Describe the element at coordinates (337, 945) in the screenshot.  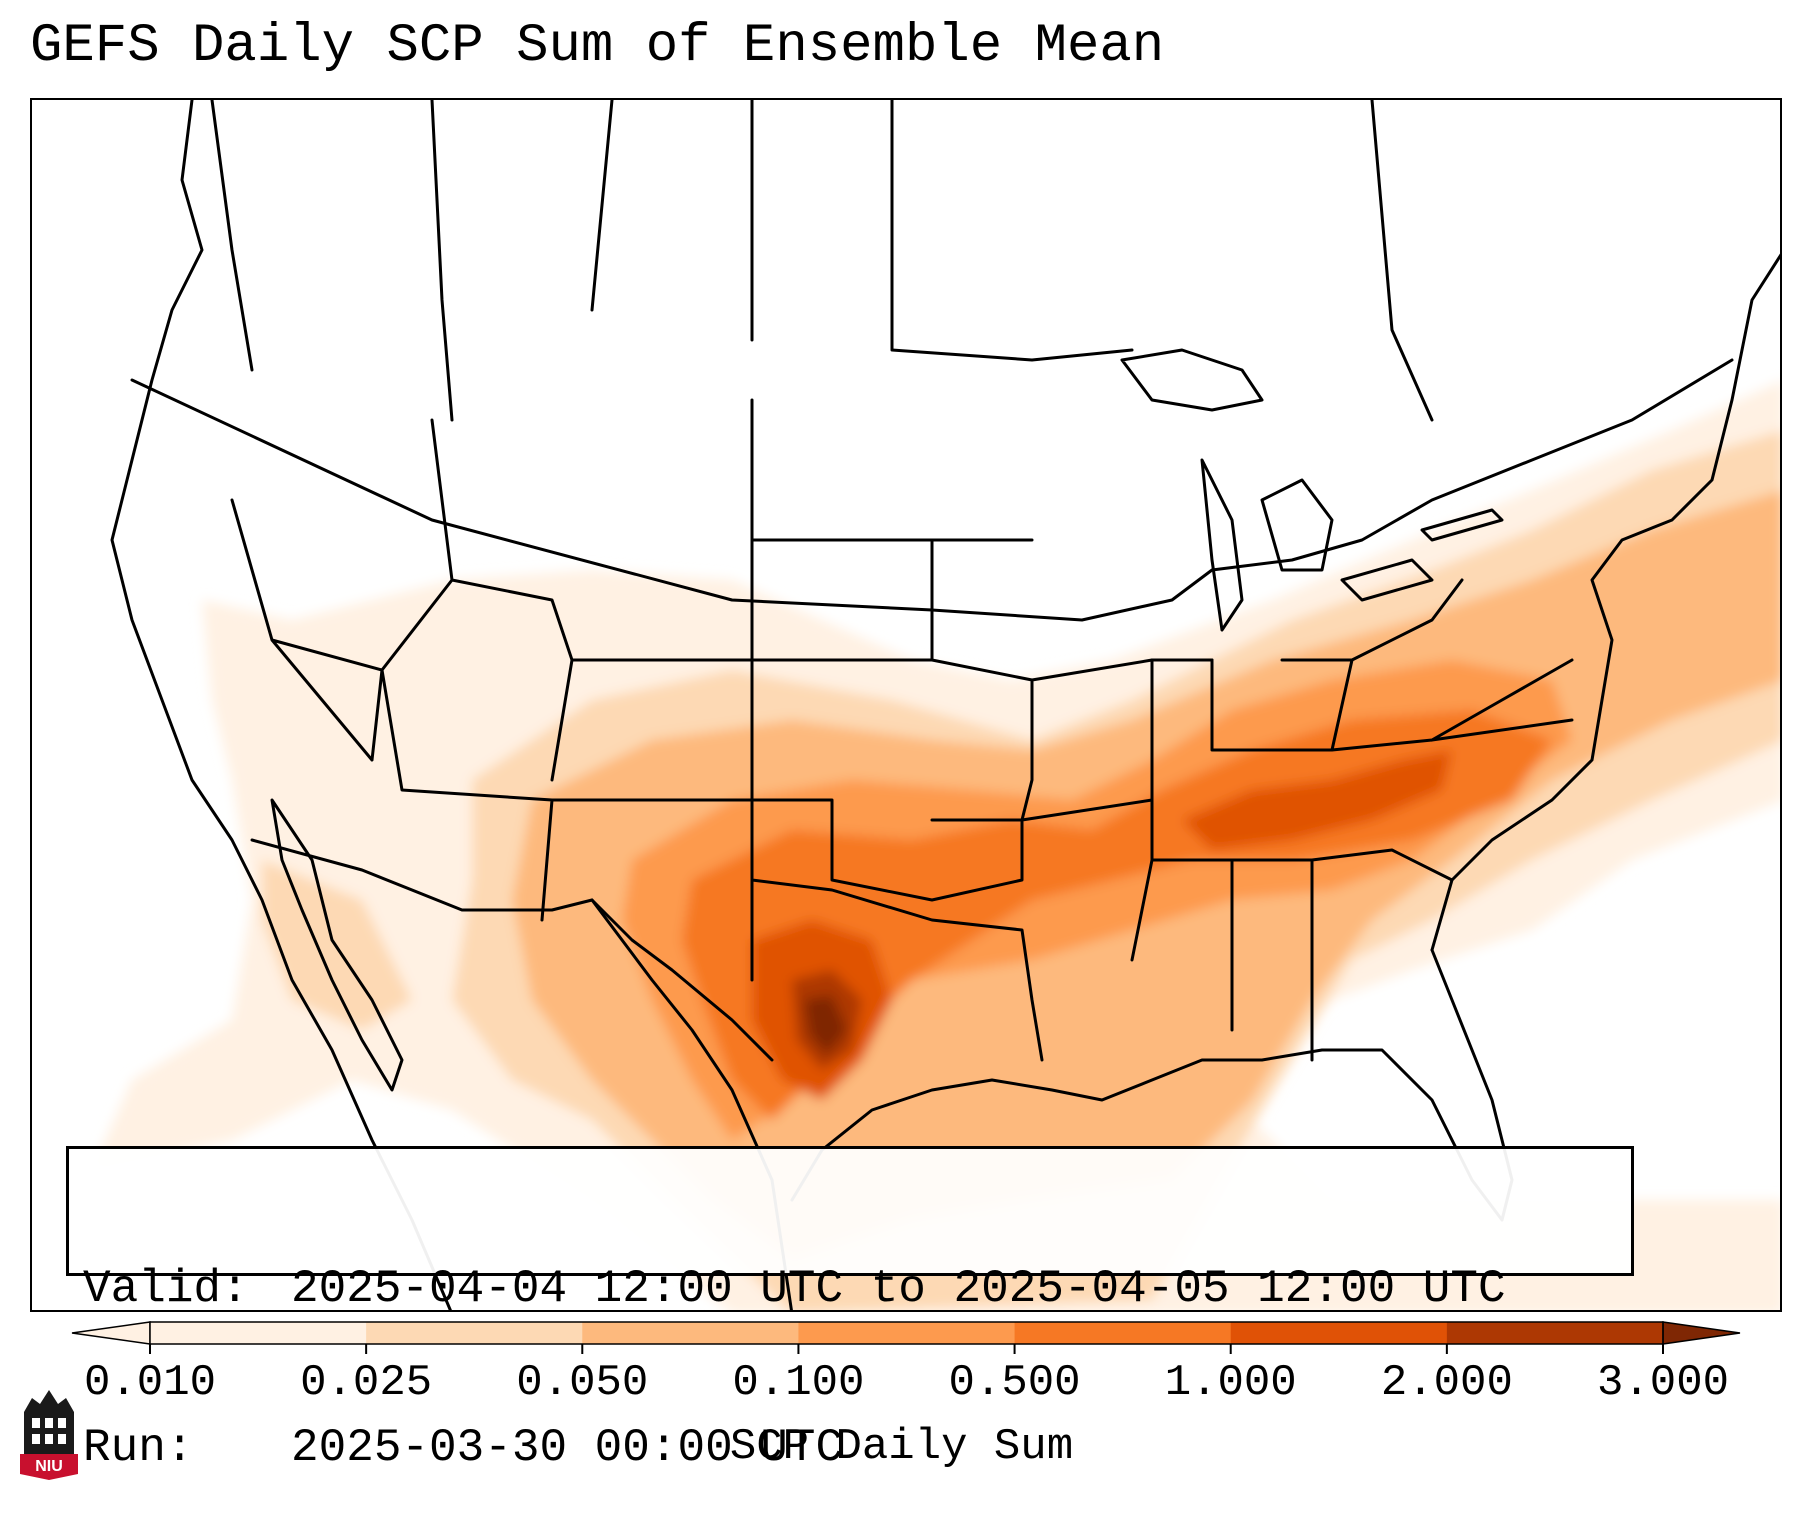
I see `baja-peninsula` at that location.